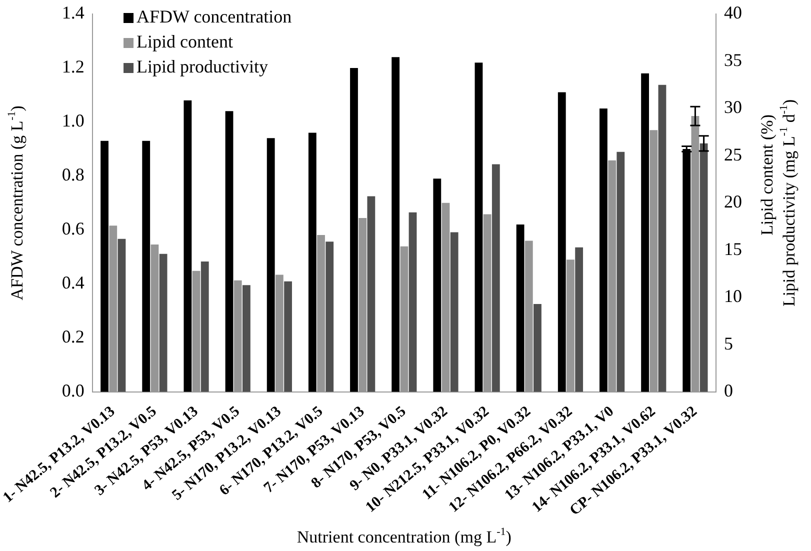 The image size is (811, 551). Describe the element at coordinates (733, 154) in the screenshot. I see `y2-tick-label: 25` at that location.